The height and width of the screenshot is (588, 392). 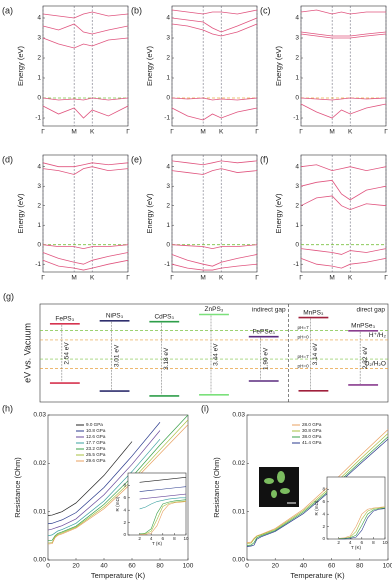 What do you see at coordinates (7, 10) in the screenshot?
I see `panel-label: (a)` at bounding box center [7, 10].